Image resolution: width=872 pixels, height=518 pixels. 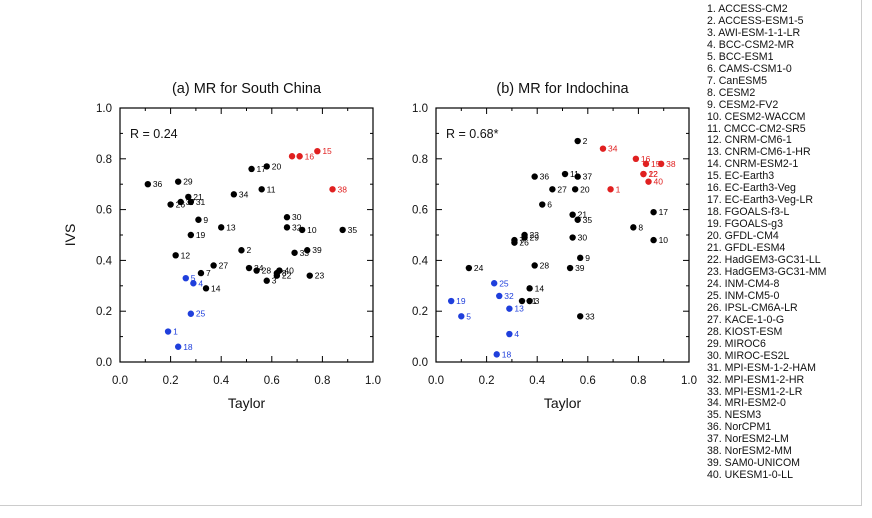 I want to click on x-axis-label: Taylor, so click(x=247, y=403).